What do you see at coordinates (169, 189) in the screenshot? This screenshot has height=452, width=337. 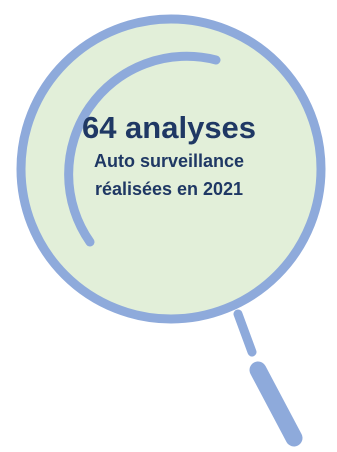 I see `stat-caption-line2: réalisées en 2021` at bounding box center [169, 189].